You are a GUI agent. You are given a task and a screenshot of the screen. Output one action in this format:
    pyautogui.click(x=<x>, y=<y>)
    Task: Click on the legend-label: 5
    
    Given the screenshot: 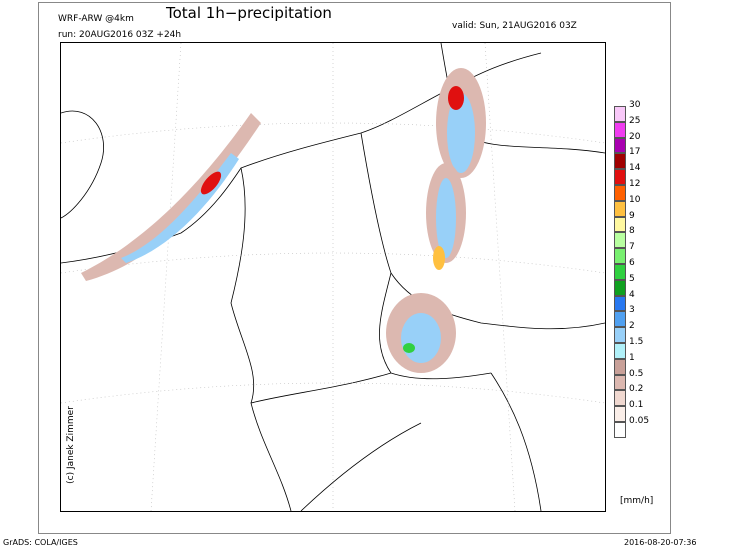 What is the action you would take?
    pyautogui.click(x=632, y=278)
    